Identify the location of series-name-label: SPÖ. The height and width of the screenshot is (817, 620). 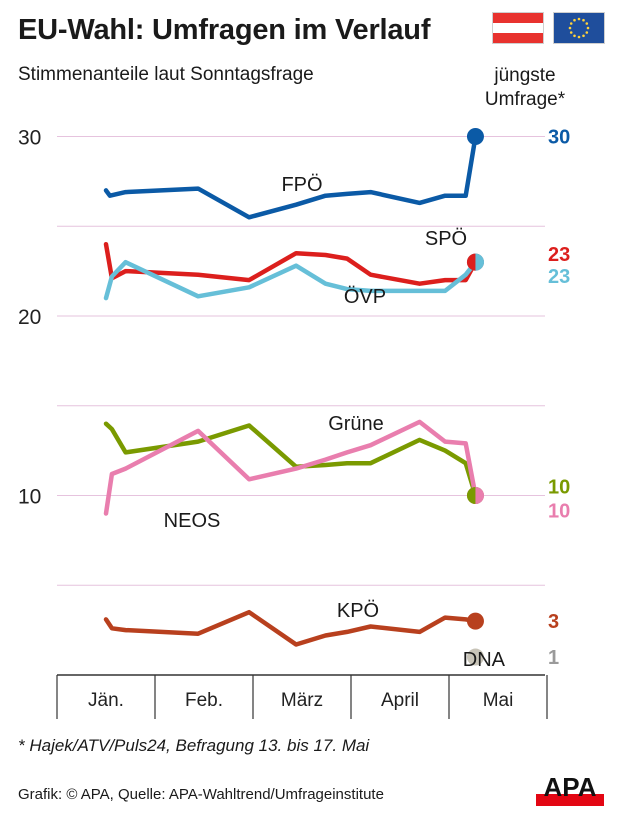
(446, 239).